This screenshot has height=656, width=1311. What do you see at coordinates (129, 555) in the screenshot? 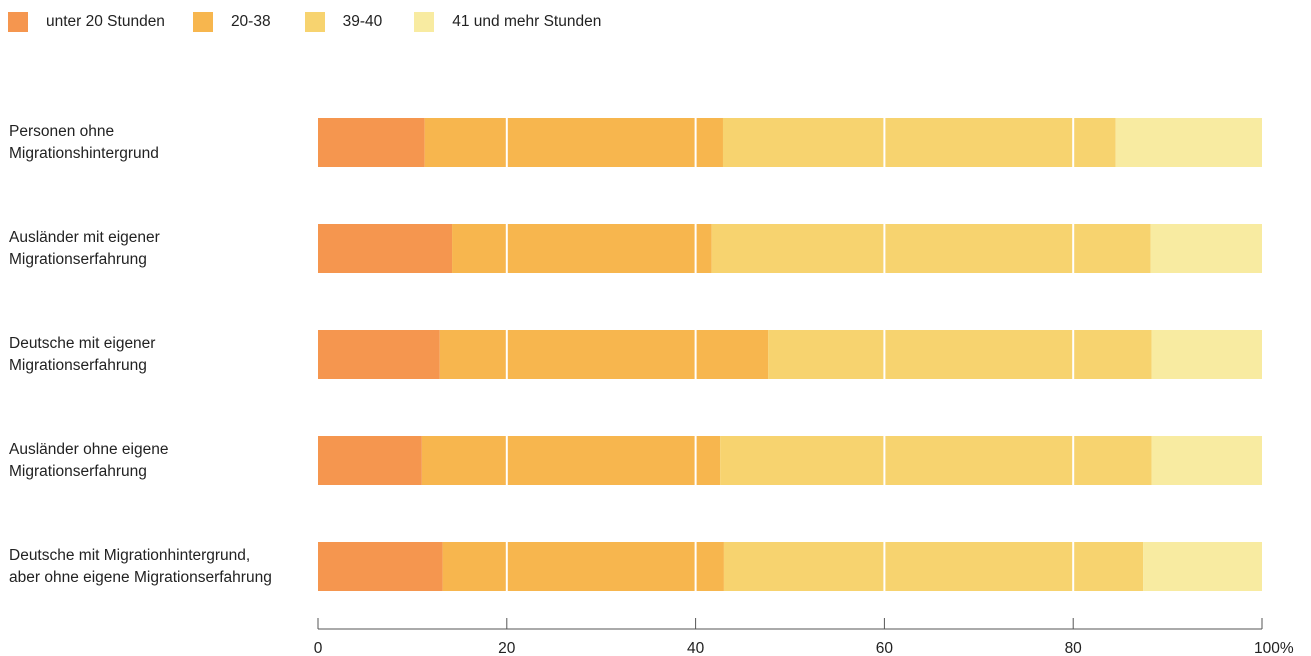
I see `category-label-line: Deutsche mit Migrationhintergrund,` at bounding box center [129, 555].